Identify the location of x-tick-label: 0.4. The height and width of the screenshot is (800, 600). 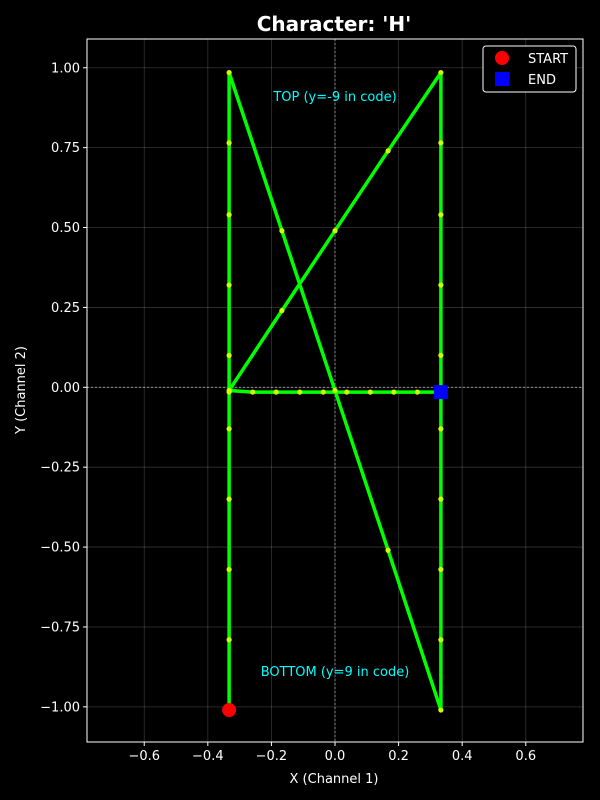
(462, 756).